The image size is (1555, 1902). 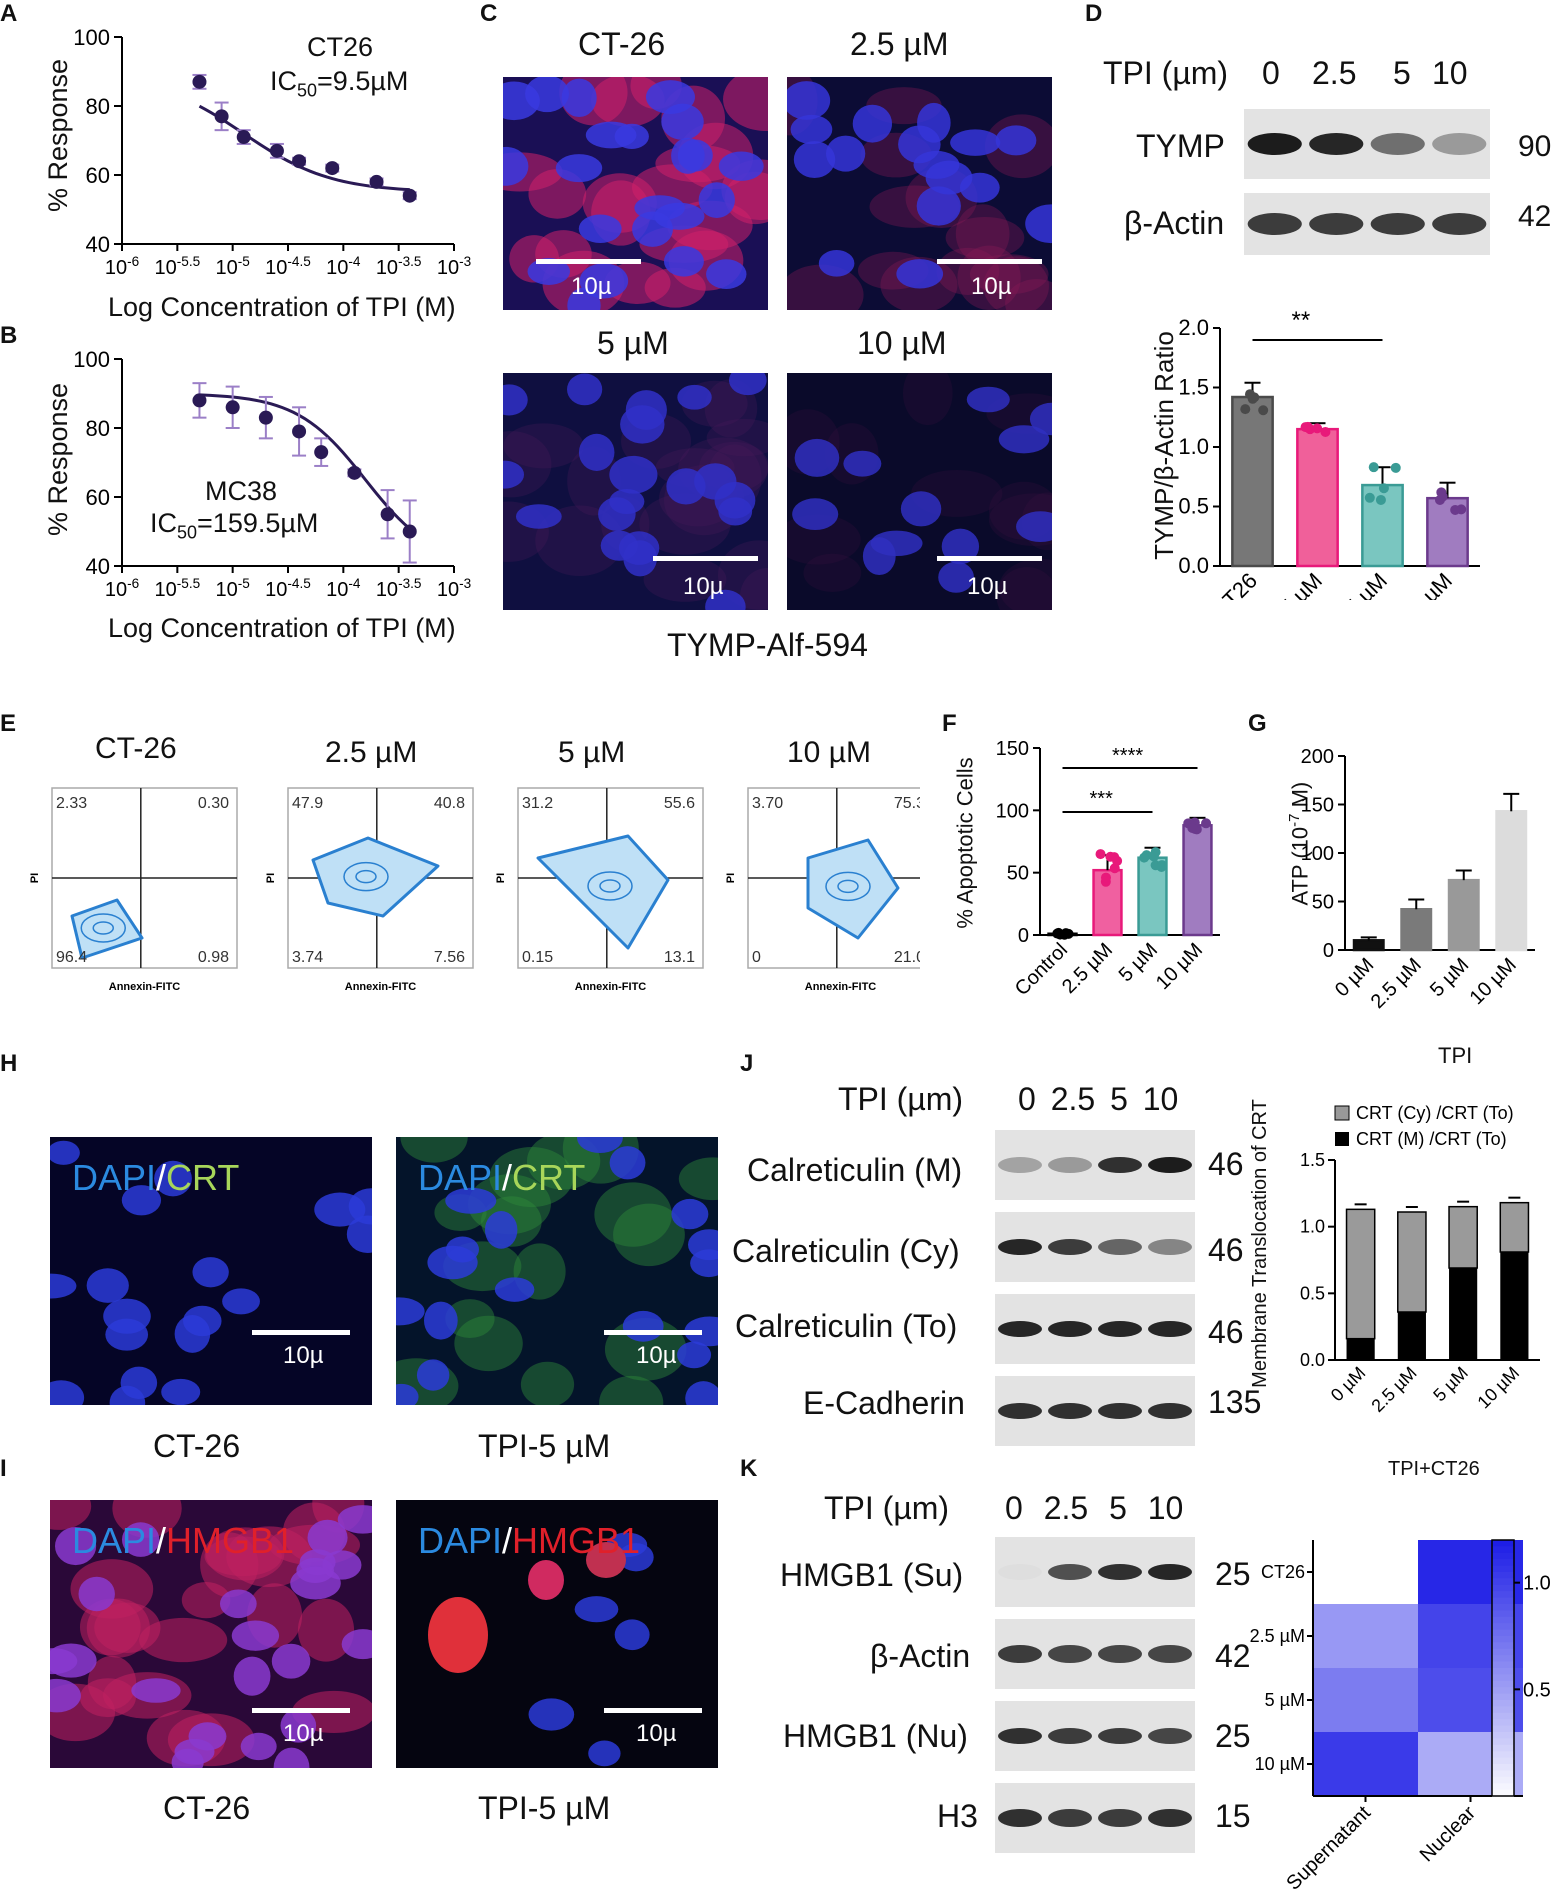 I want to click on blot-k-h3, so click(x=1095, y=1818).